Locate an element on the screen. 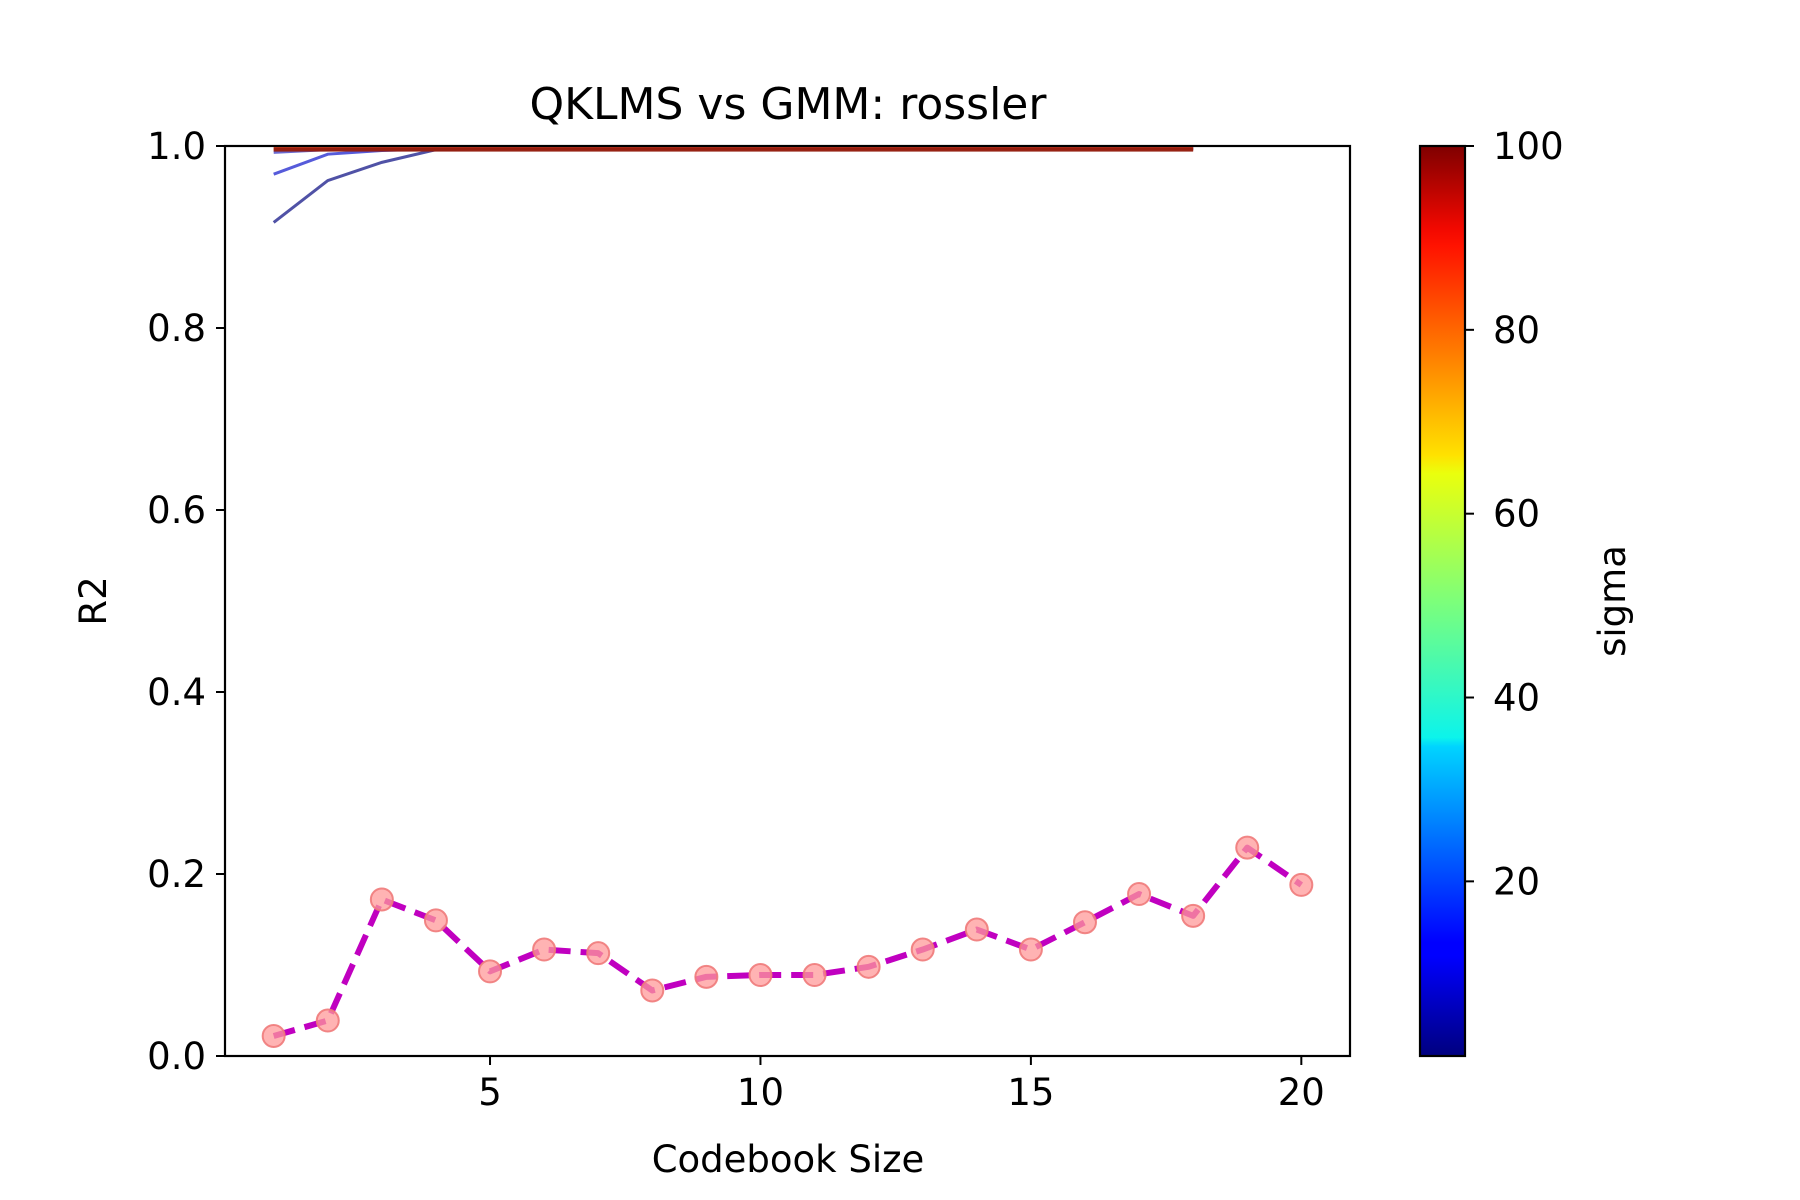 The image size is (1800, 1200). colorbar-tick-label: 60 is located at coordinates (1516, 514).